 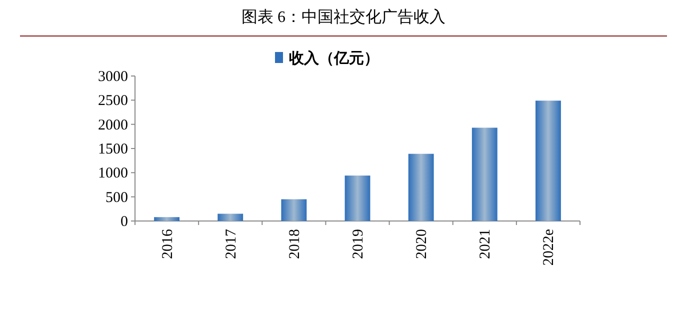 What do you see at coordinates (344, 17) in the screenshot?
I see `chart-title: 图表 6：中国社交化广告收入` at bounding box center [344, 17].